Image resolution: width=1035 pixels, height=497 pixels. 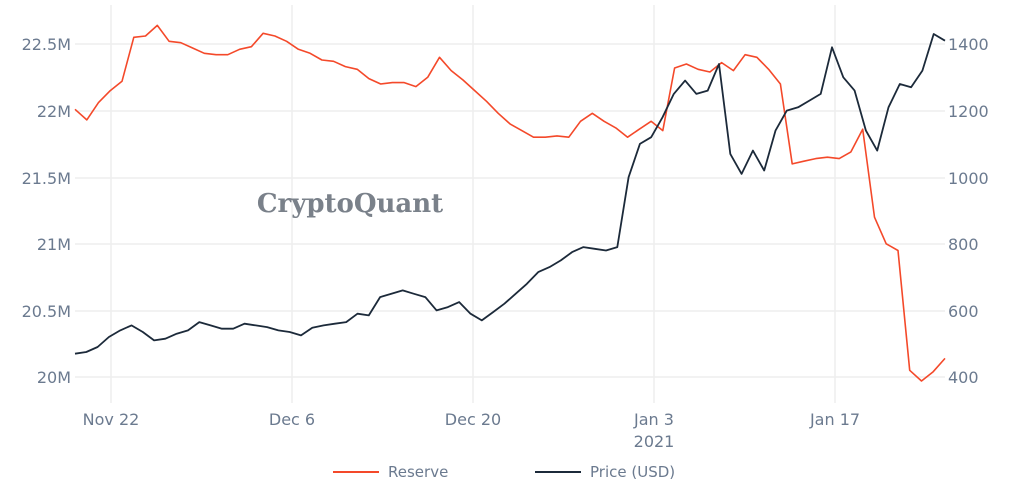 What do you see at coordinates (350, 204) in the screenshot?
I see `watermark: CryptoQuant` at bounding box center [350, 204].